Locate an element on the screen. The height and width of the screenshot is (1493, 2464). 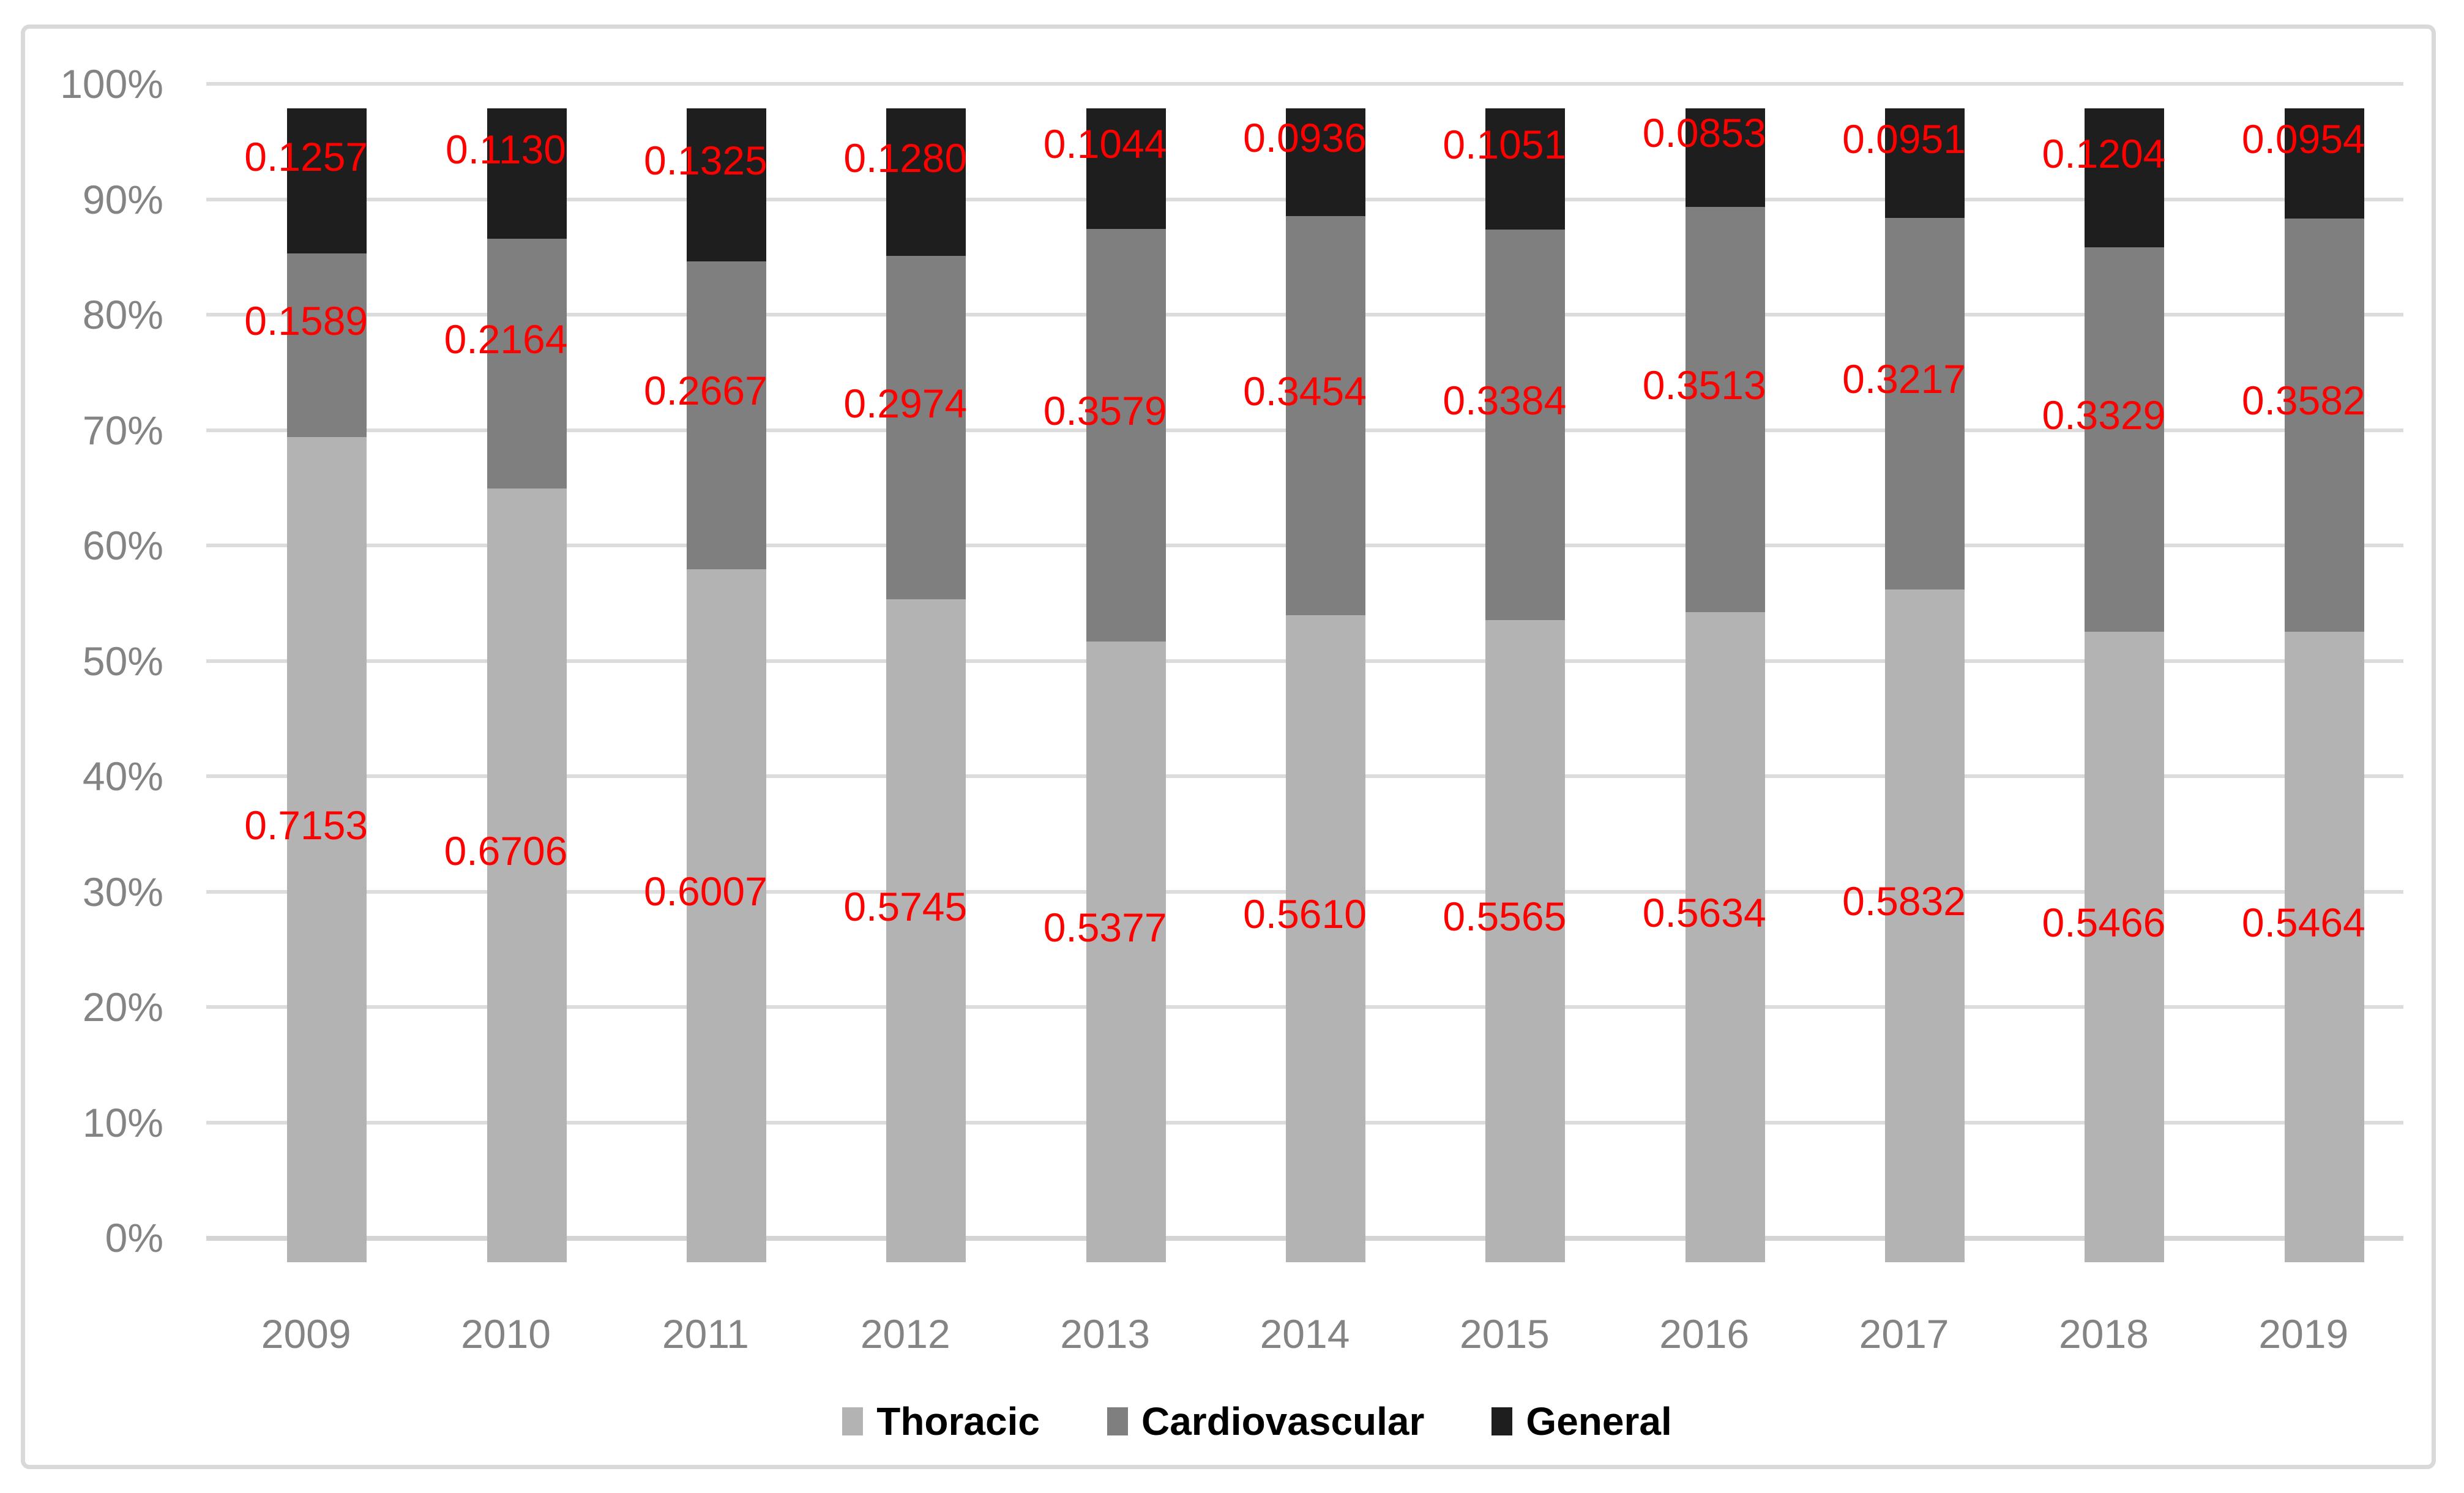
data-label-thoracic-2013: 0.5377 is located at coordinates (1105, 928).